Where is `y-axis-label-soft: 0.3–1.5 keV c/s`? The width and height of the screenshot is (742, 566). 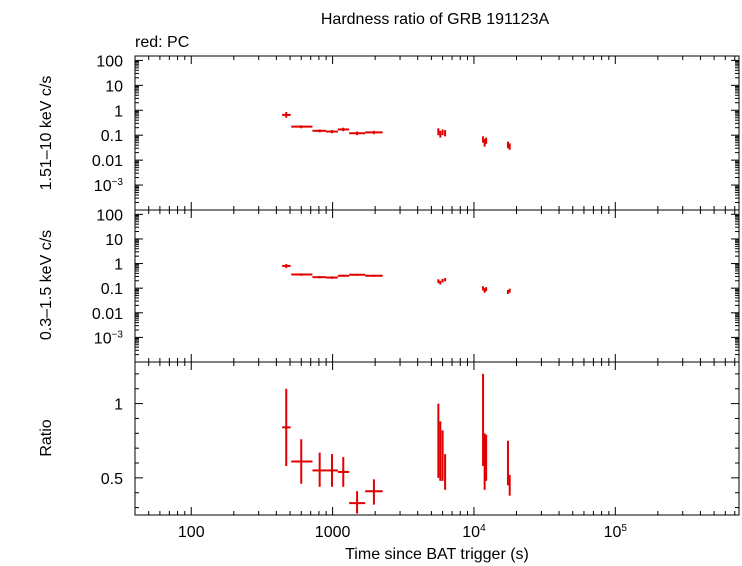
y-axis-label-soft: 0.3–1.5 keV c/s is located at coordinates (46, 285).